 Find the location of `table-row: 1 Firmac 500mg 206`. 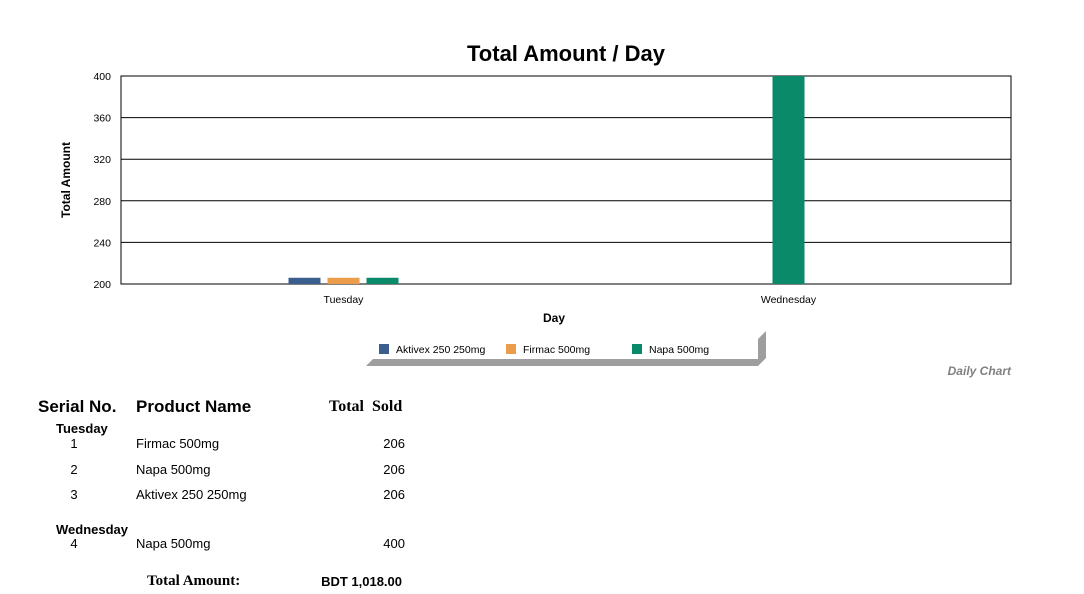

table-row: 1 Firmac 500mg 206 is located at coordinates (210, 445).